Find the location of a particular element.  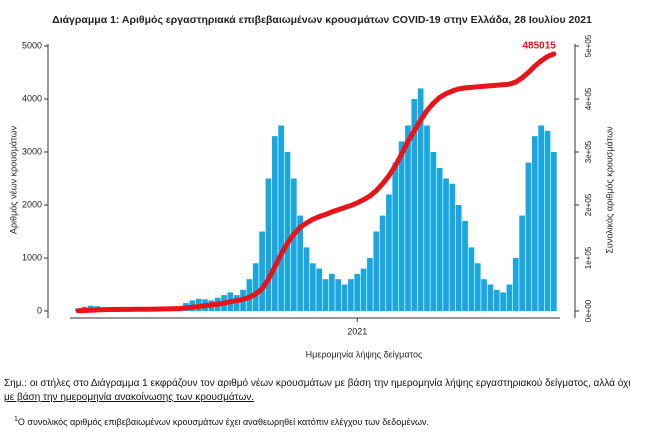

y2-tick-label: 3e+05 is located at coordinates (588, 151).